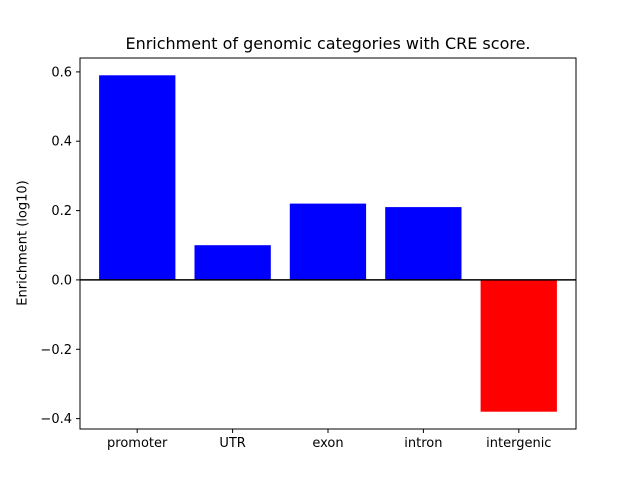  I want to click on x-tick-label-intergenic: intergenic, so click(518, 443).